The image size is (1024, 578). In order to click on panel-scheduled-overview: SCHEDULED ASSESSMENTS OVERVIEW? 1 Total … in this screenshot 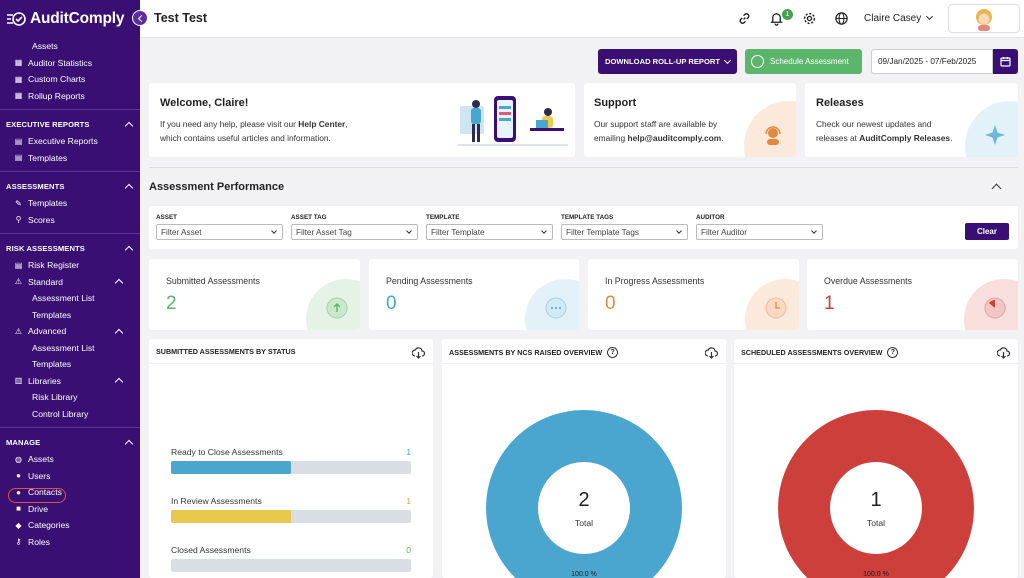, I will do `click(876, 458)`.